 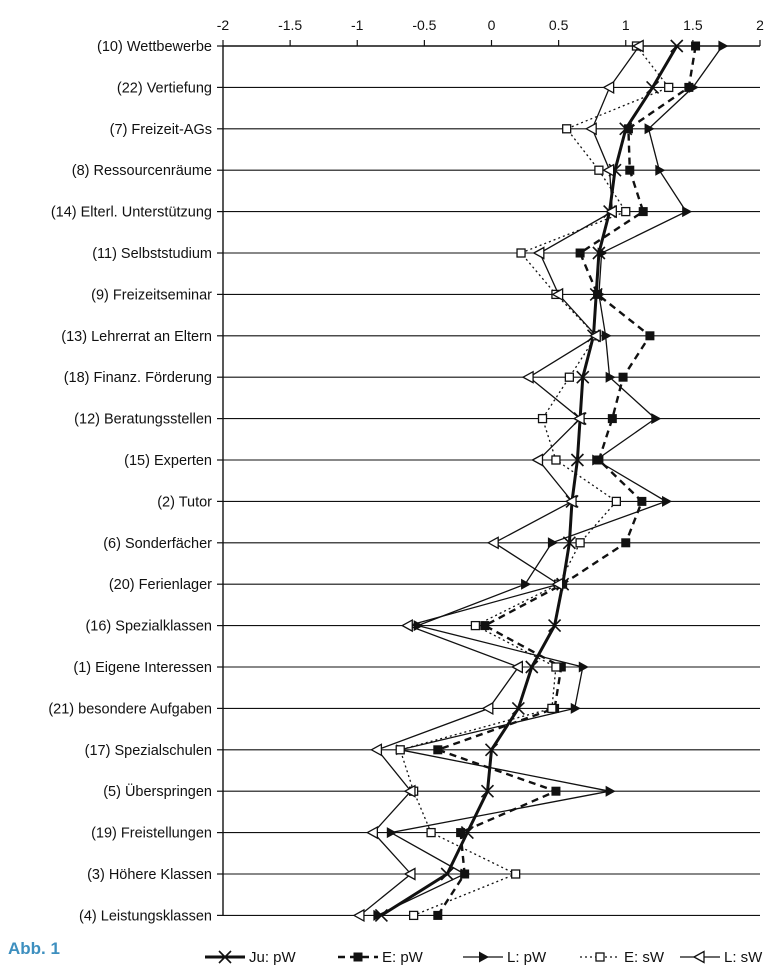 What do you see at coordinates (142, 668) in the screenshot?
I see `category-label: (1) Eigene Interessen` at bounding box center [142, 668].